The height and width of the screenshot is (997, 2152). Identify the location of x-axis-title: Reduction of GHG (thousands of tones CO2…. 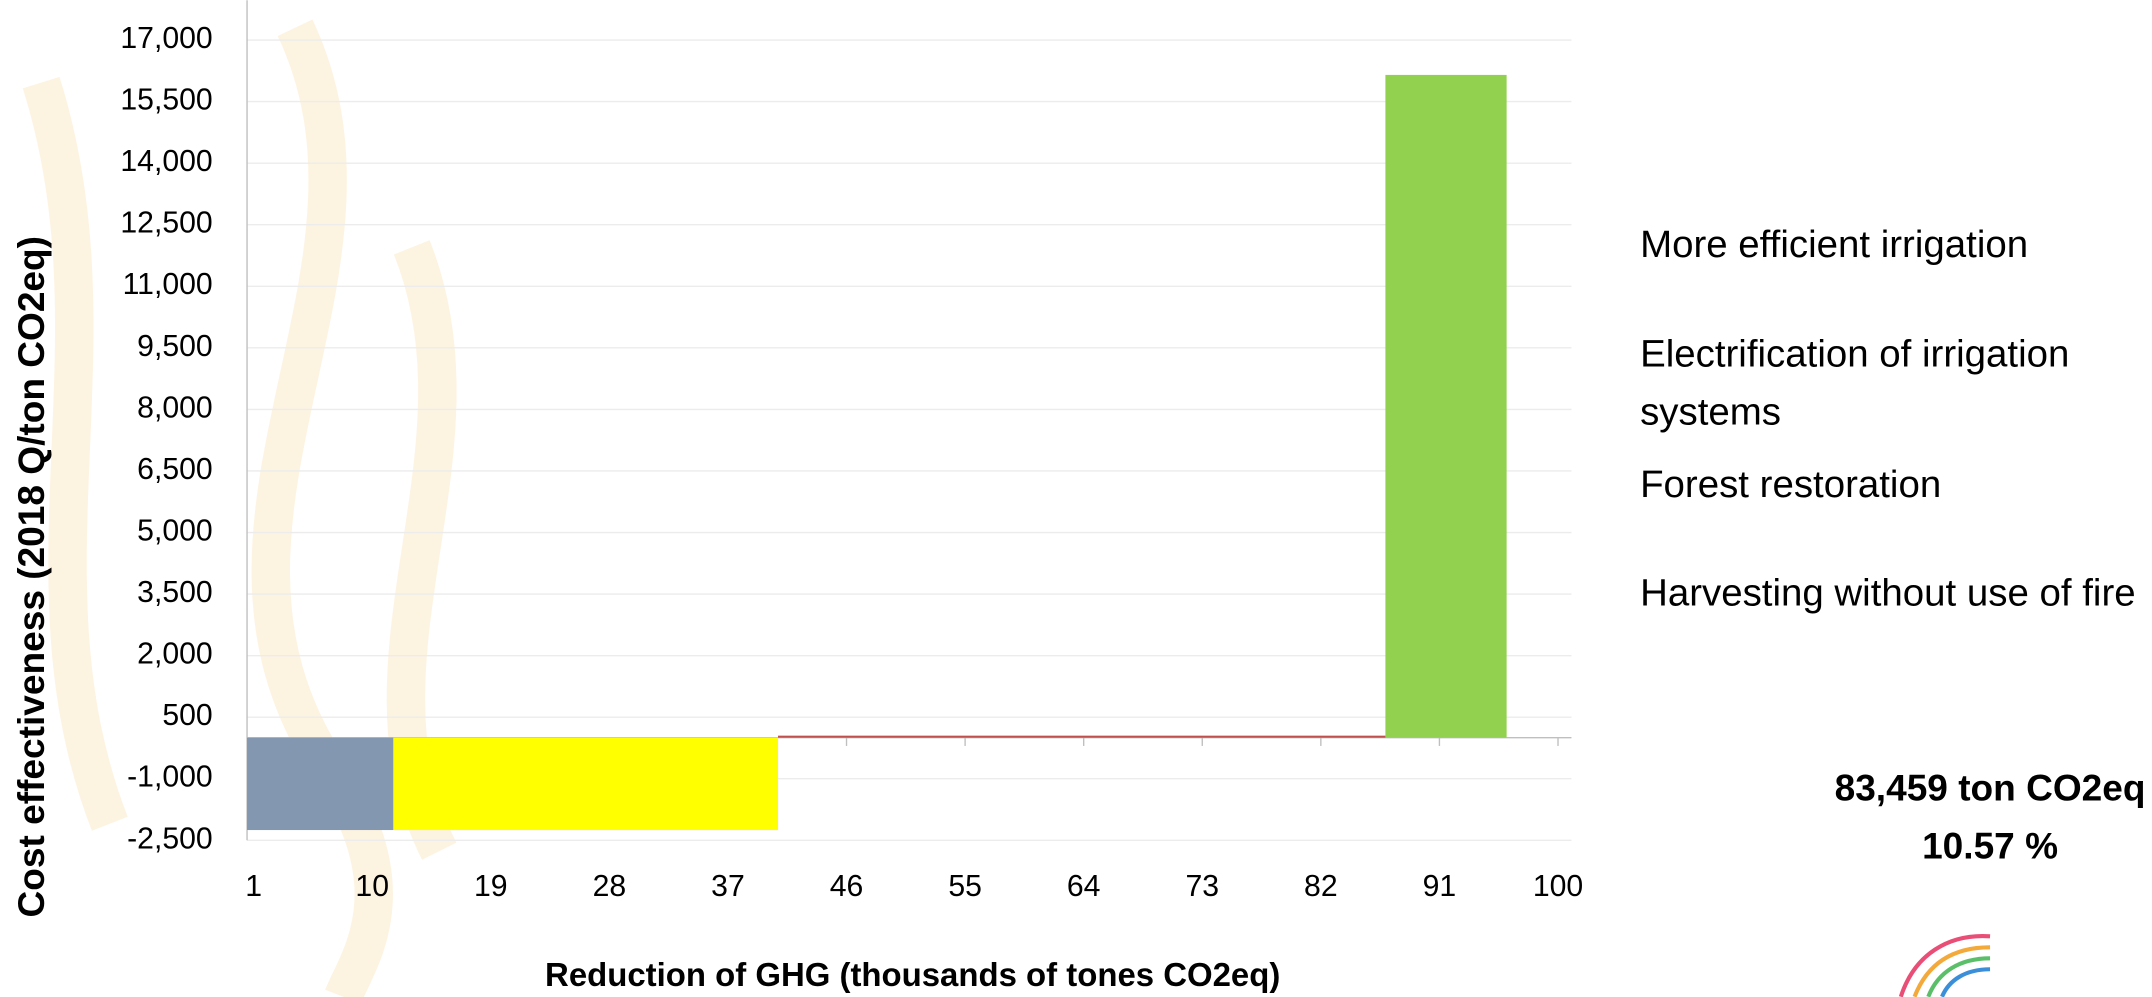
(912, 974).